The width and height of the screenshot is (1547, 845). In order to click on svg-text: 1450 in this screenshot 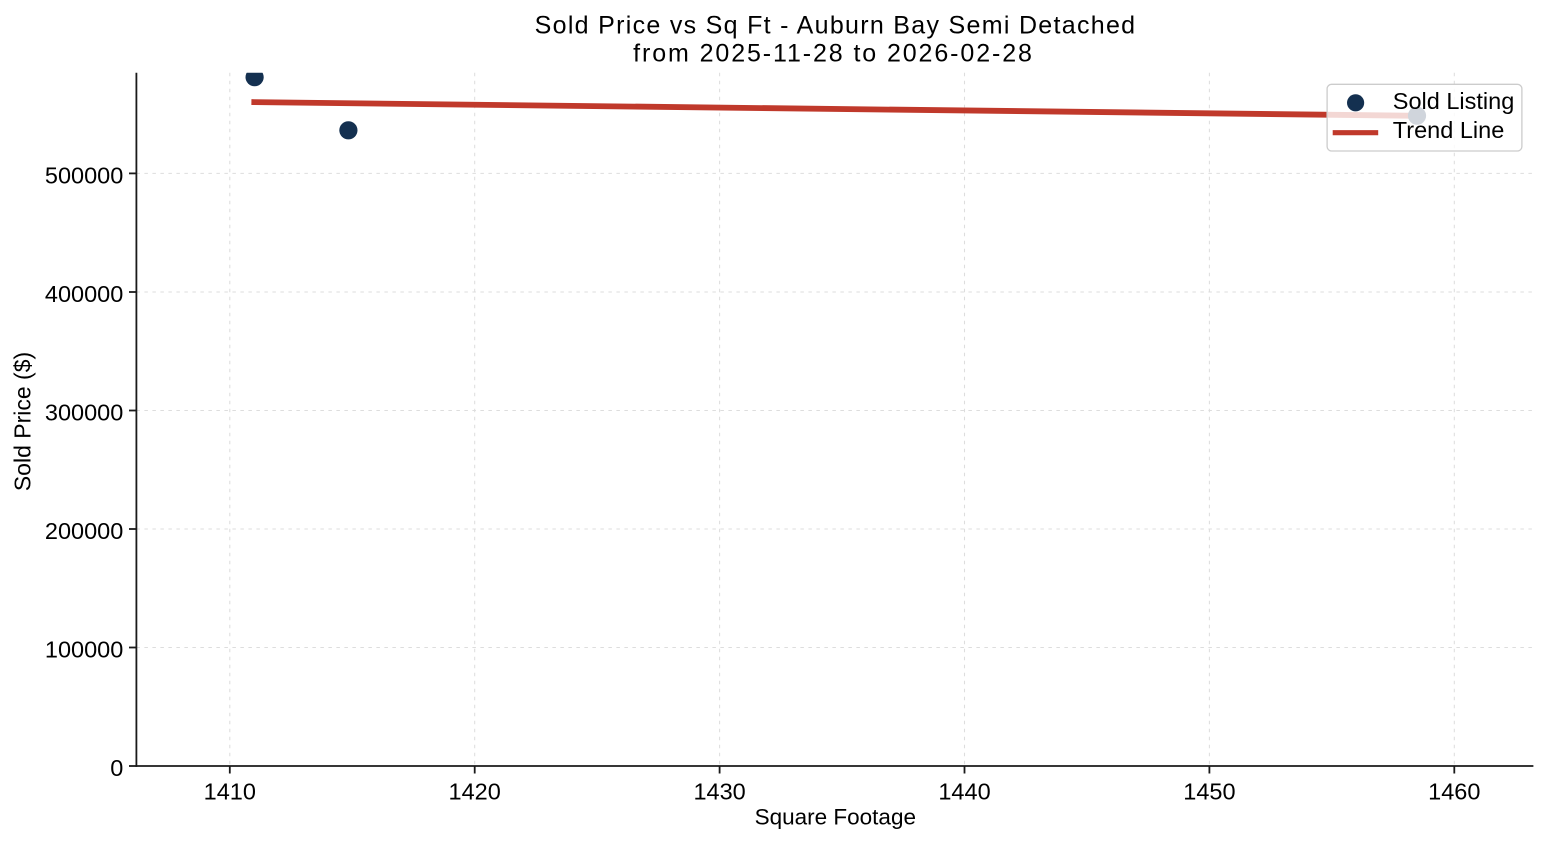, I will do `click(1209, 792)`.